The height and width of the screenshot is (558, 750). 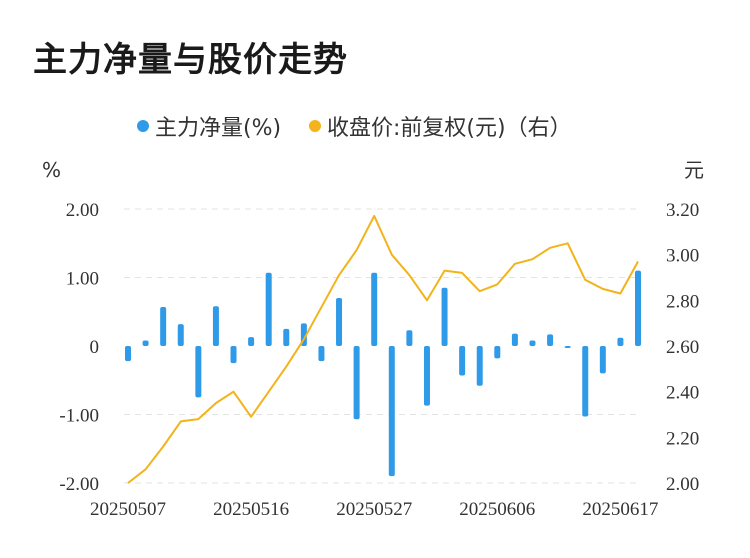 I want to click on right-axis-tick-label: 2.80, so click(x=682, y=301).